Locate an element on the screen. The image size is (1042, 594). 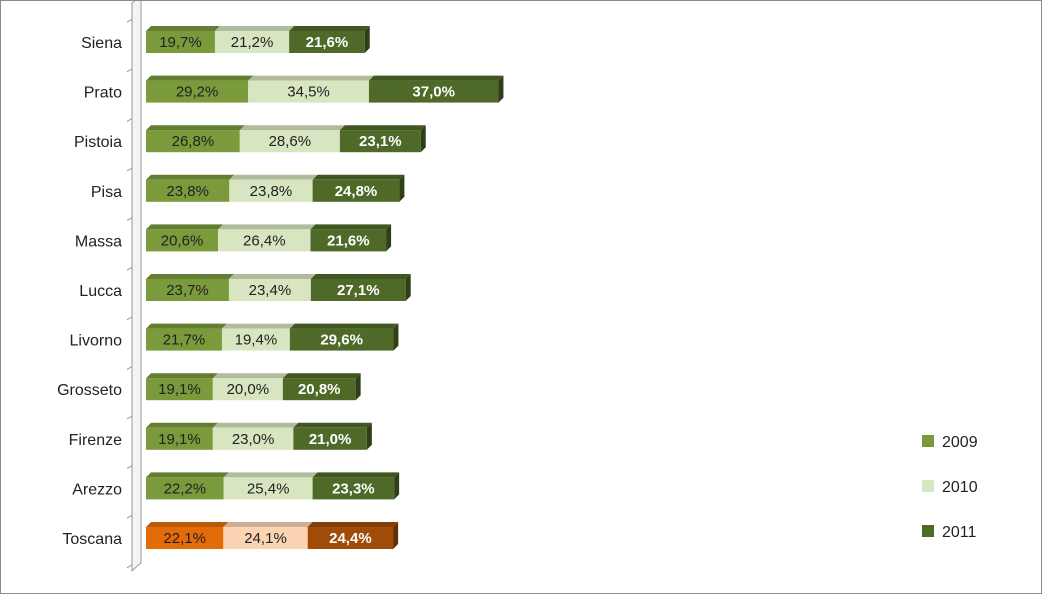
data-label: 26,4% is located at coordinates (264, 240).